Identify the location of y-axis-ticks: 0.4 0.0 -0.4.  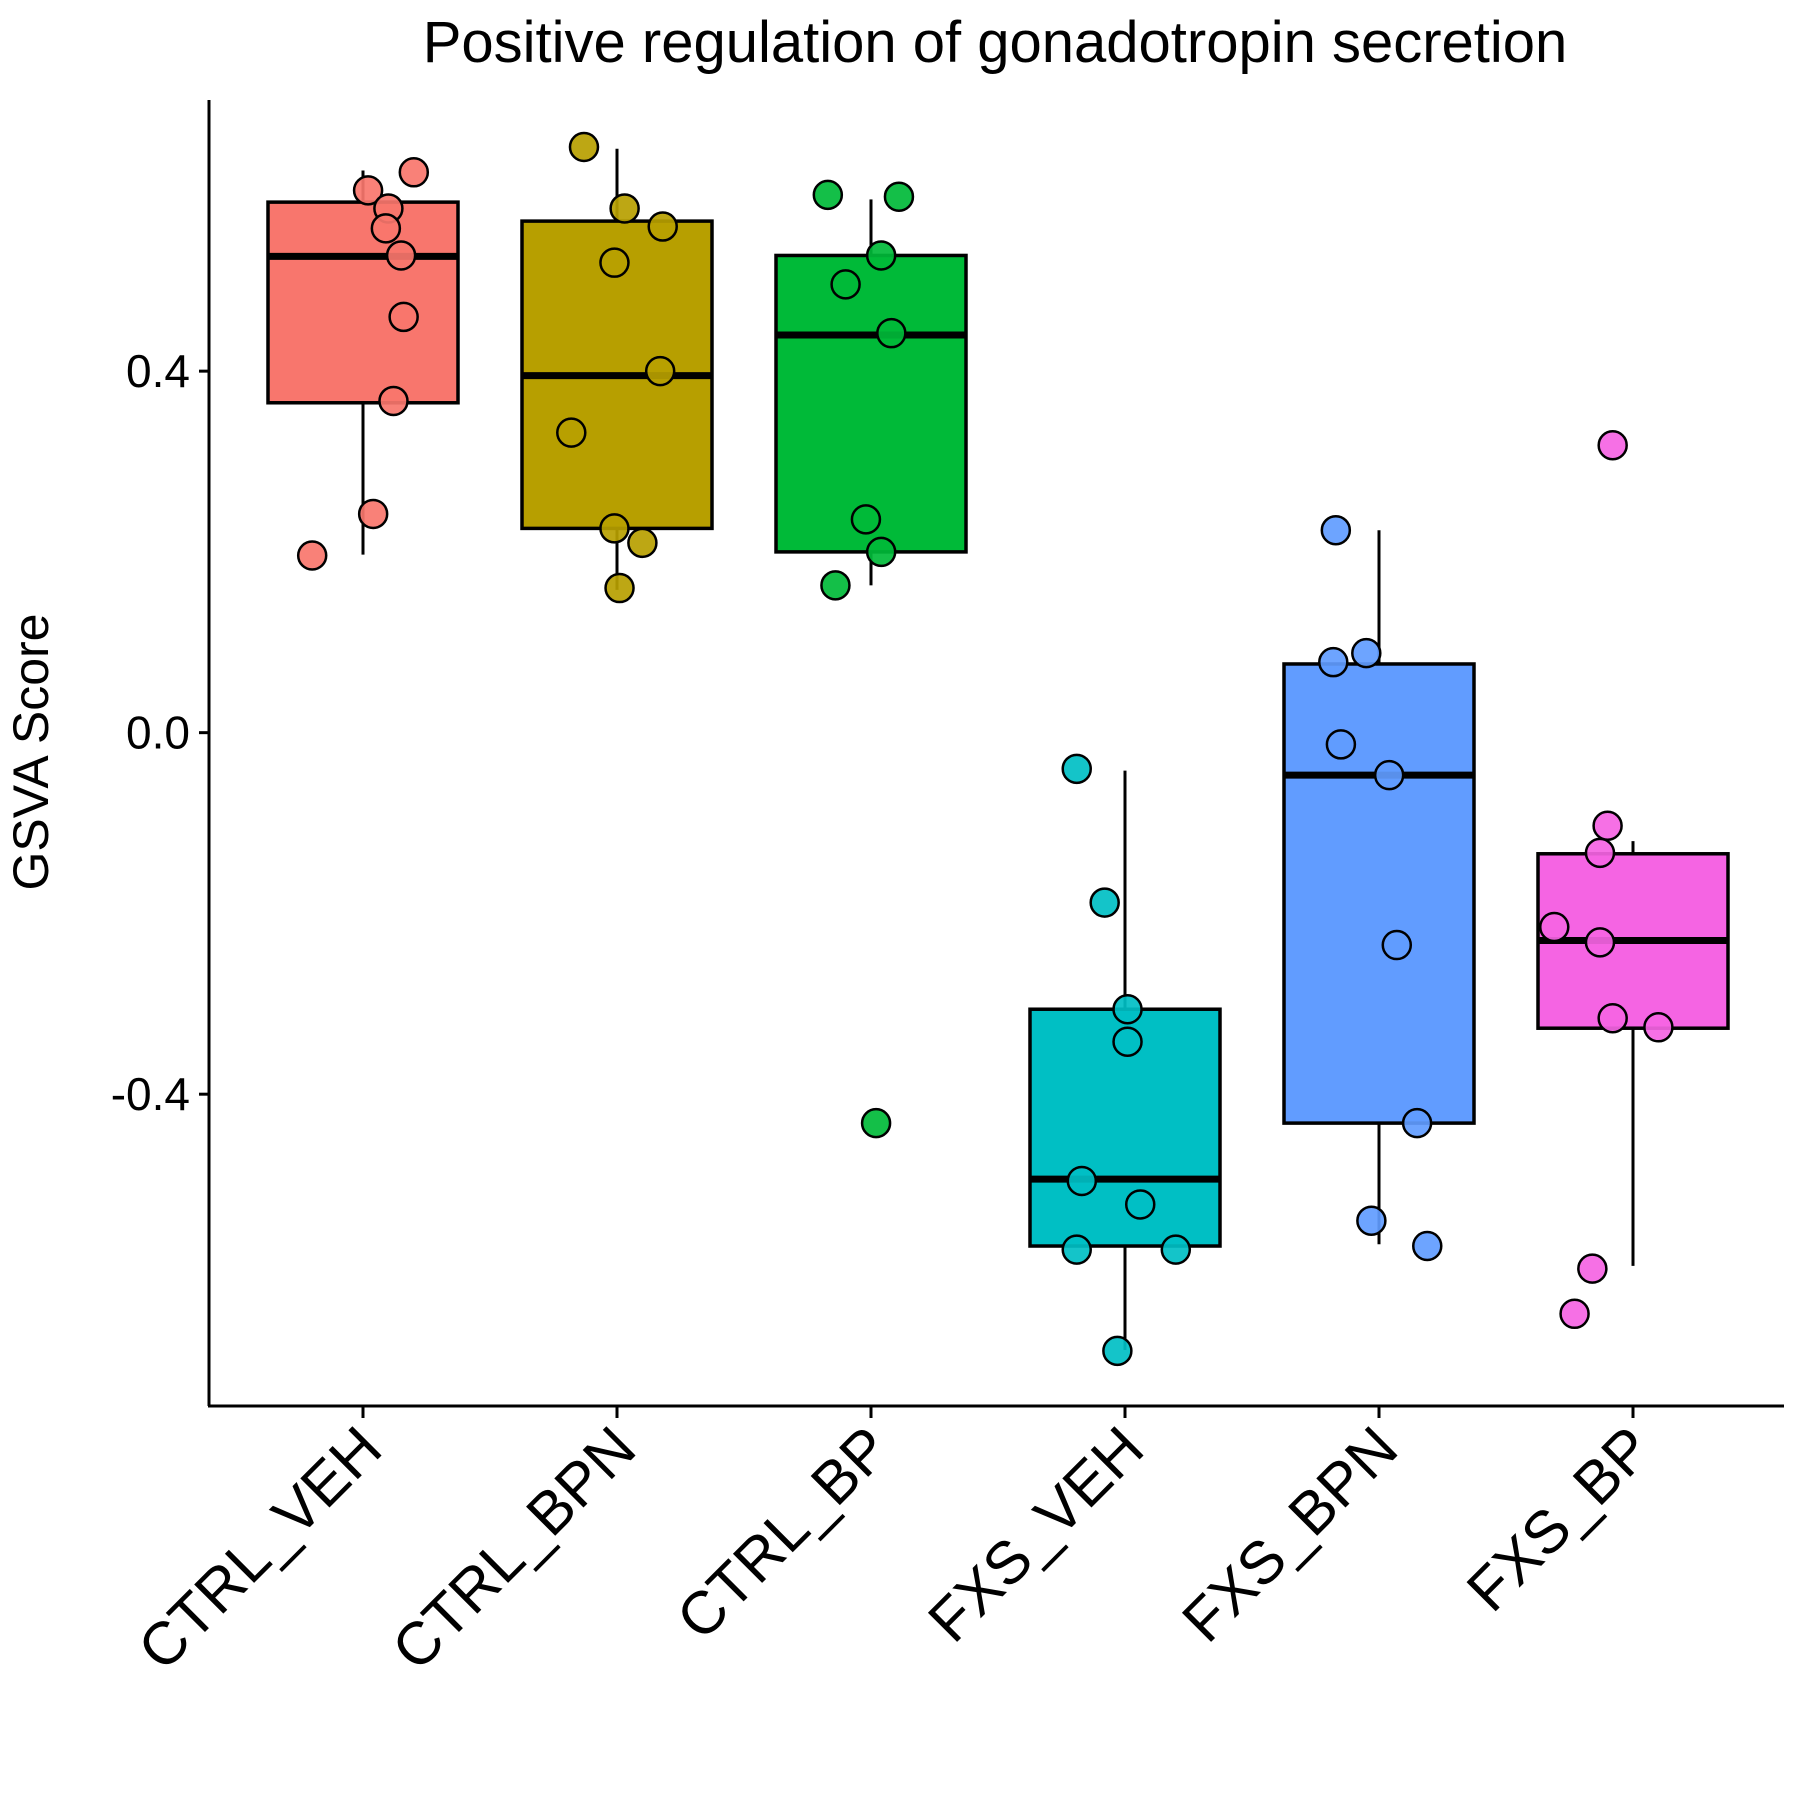
(160, 732).